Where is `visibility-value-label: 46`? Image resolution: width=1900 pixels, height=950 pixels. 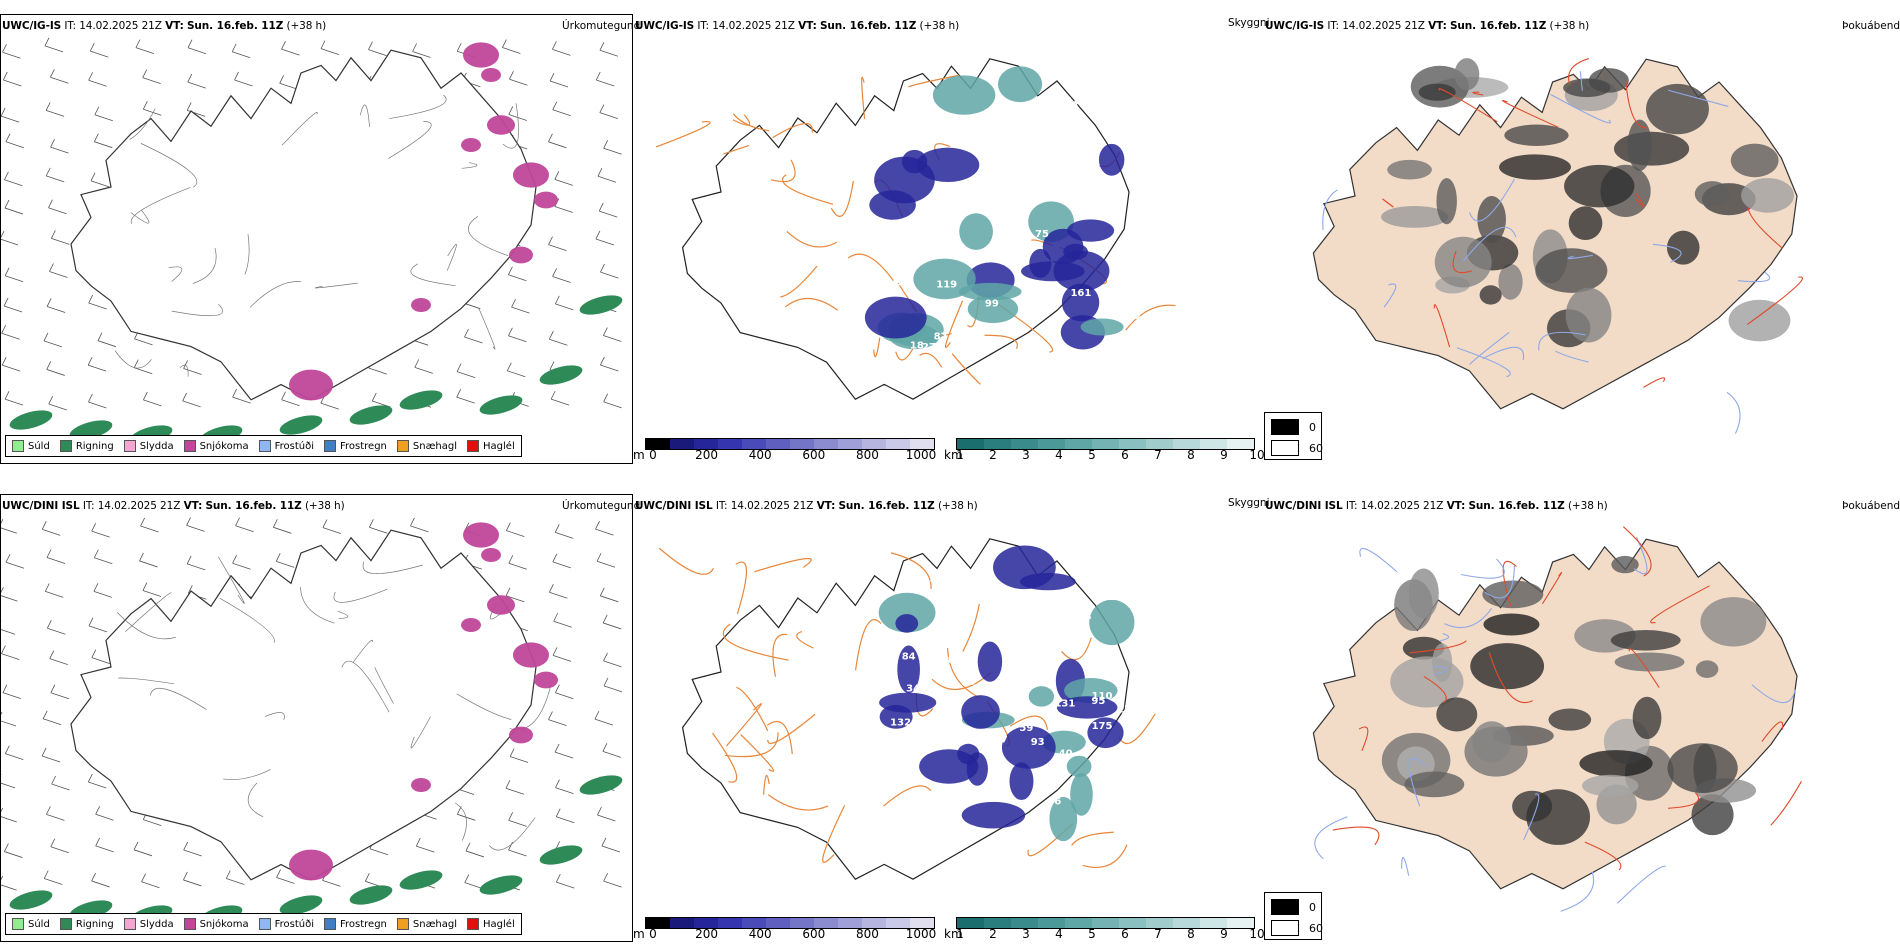 visibility-value-label: 46 is located at coordinates (989, 329).